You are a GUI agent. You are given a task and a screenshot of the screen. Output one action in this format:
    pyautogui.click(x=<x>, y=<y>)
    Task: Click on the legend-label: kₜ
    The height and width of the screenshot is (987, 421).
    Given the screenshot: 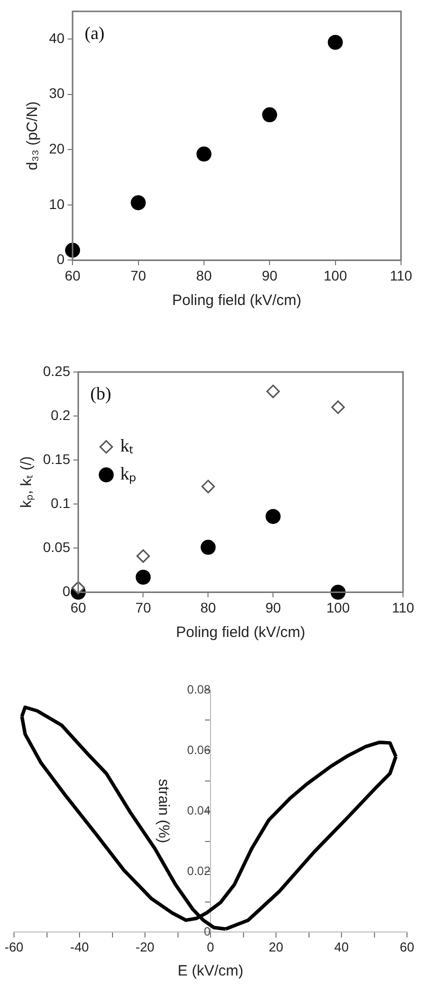 What is the action you would take?
    pyautogui.click(x=127, y=446)
    